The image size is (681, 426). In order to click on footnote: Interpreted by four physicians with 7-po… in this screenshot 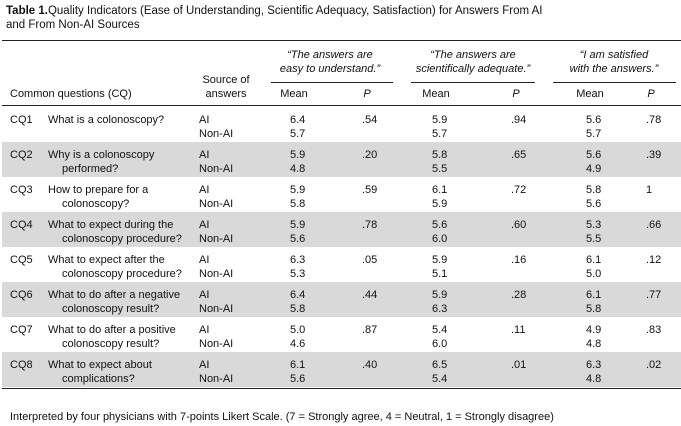, I will do `click(282, 417)`.